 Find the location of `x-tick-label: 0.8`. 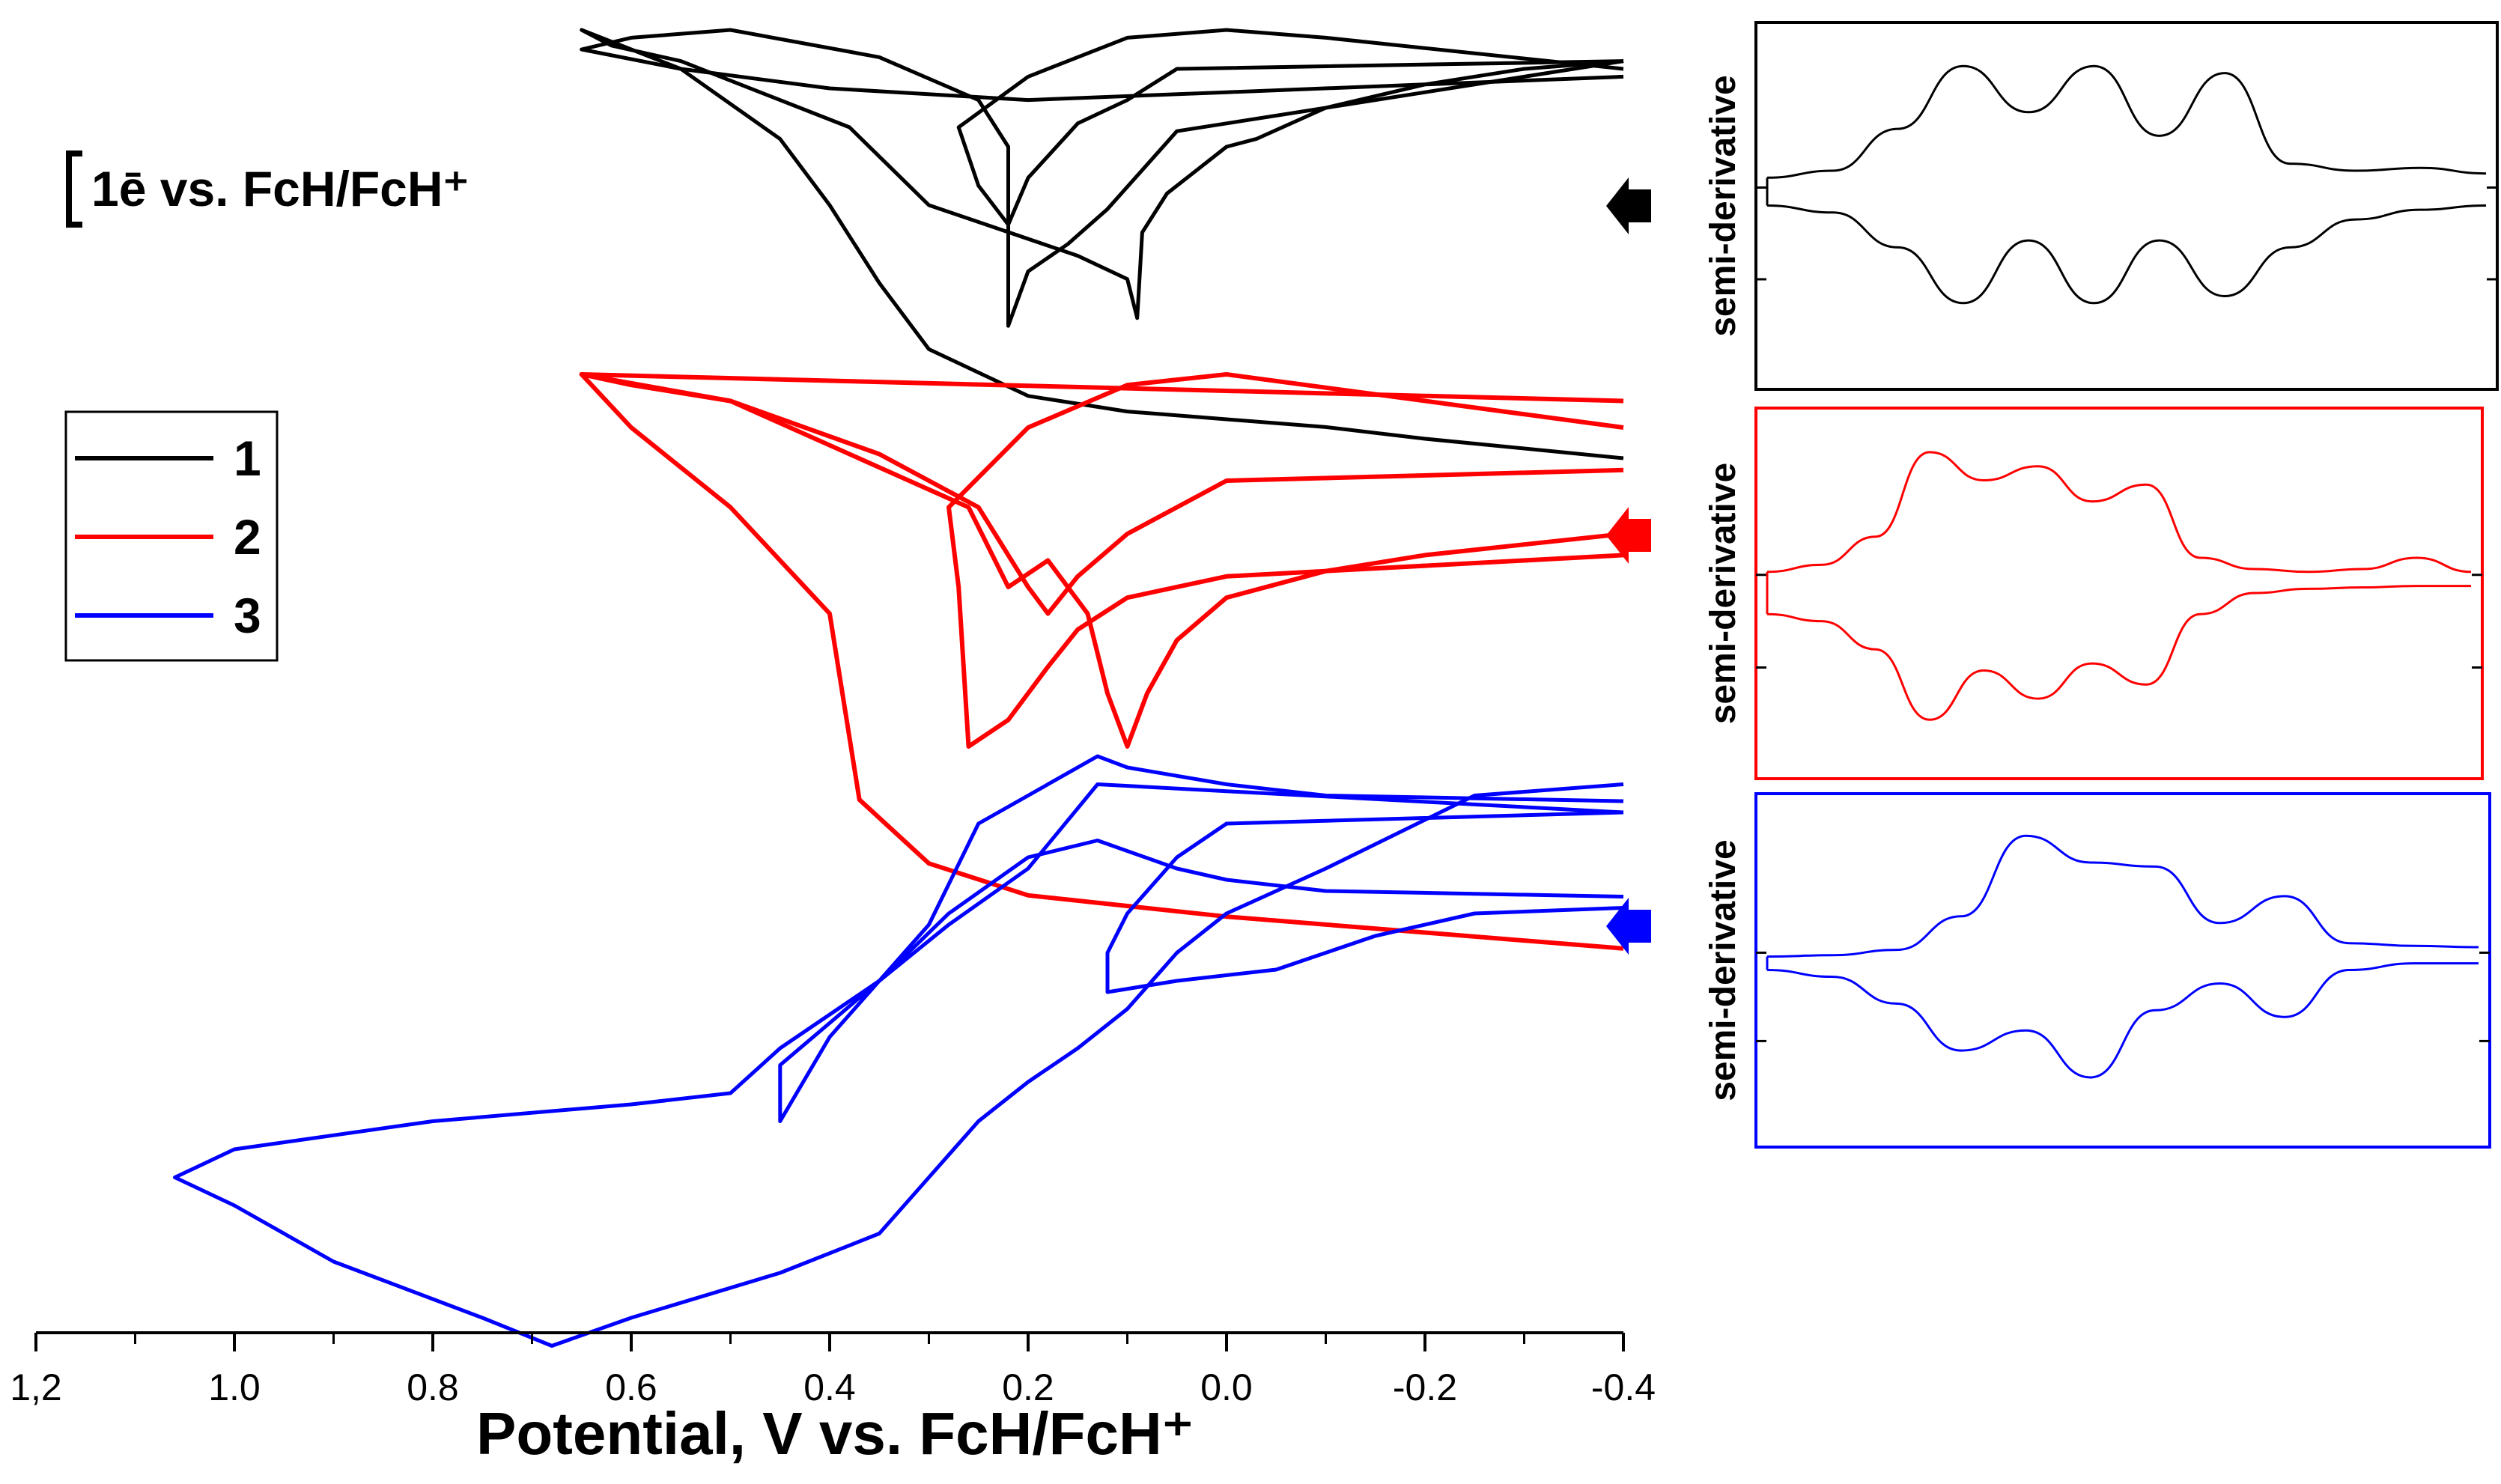

x-tick-label: 0.8 is located at coordinates (433, 1387).